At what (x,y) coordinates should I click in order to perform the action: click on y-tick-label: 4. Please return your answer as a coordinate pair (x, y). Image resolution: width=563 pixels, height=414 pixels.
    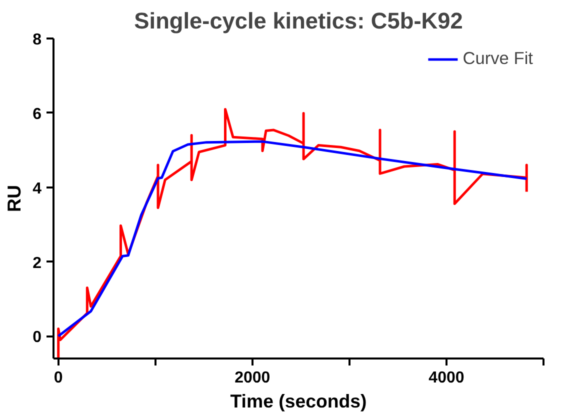
    Looking at the image, I should click on (37, 189).